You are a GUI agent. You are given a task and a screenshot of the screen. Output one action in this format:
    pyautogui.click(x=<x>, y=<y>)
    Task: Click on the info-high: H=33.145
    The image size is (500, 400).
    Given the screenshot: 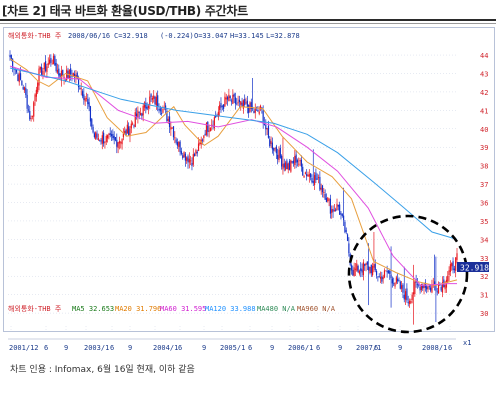 What is the action you would take?
    pyautogui.click(x=247, y=36)
    